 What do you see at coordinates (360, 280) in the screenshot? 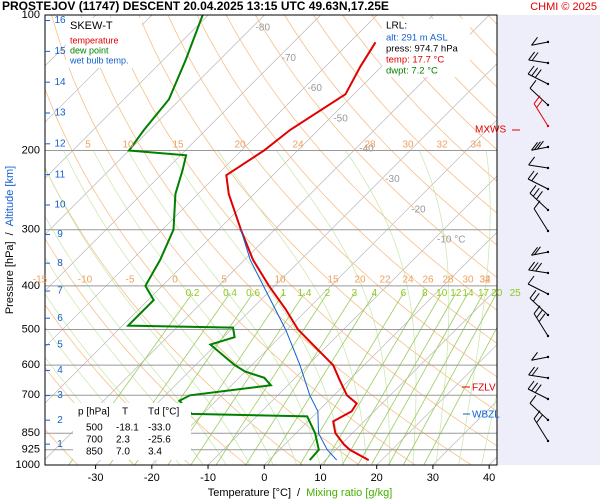
I see `adiabat-label: 20` at bounding box center [360, 280].